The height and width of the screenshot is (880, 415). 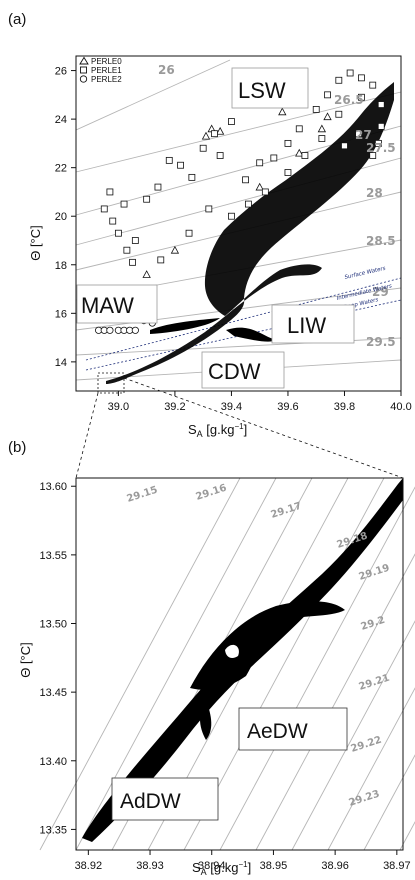 What do you see at coordinates (106, 79) in the screenshot?
I see `legend-perle2: PERLE2` at bounding box center [106, 79].